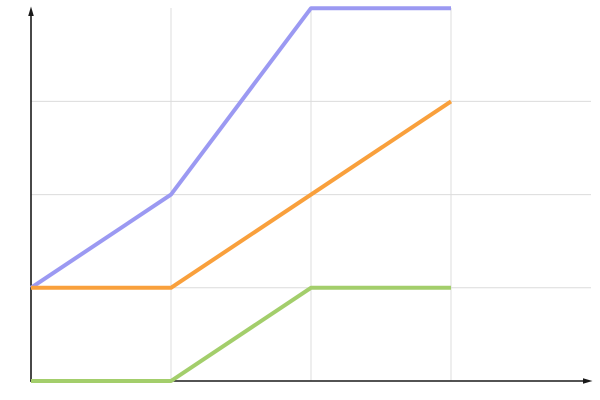 The height and width of the screenshot is (400, 600). I want to click on y-axis-arrowhead-icon, so click(31, 11).